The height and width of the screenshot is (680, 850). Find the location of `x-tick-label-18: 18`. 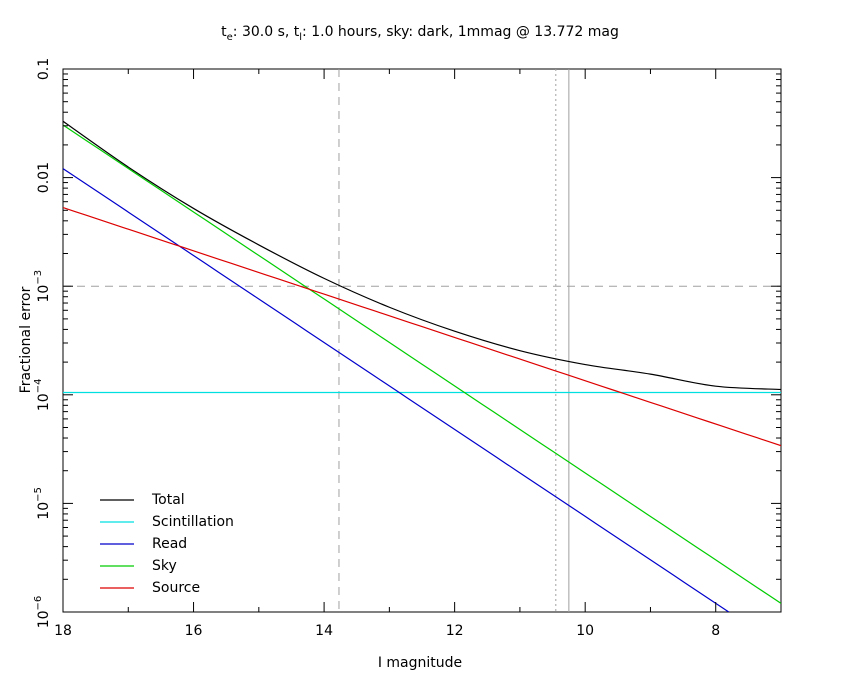

x-tick-label-18: 18 is located at coordinates (63, 631).